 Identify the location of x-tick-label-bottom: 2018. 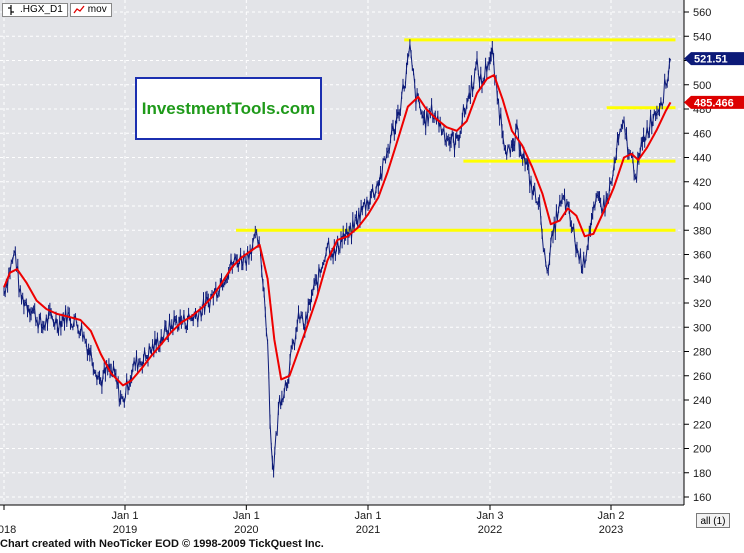
(8, 530).